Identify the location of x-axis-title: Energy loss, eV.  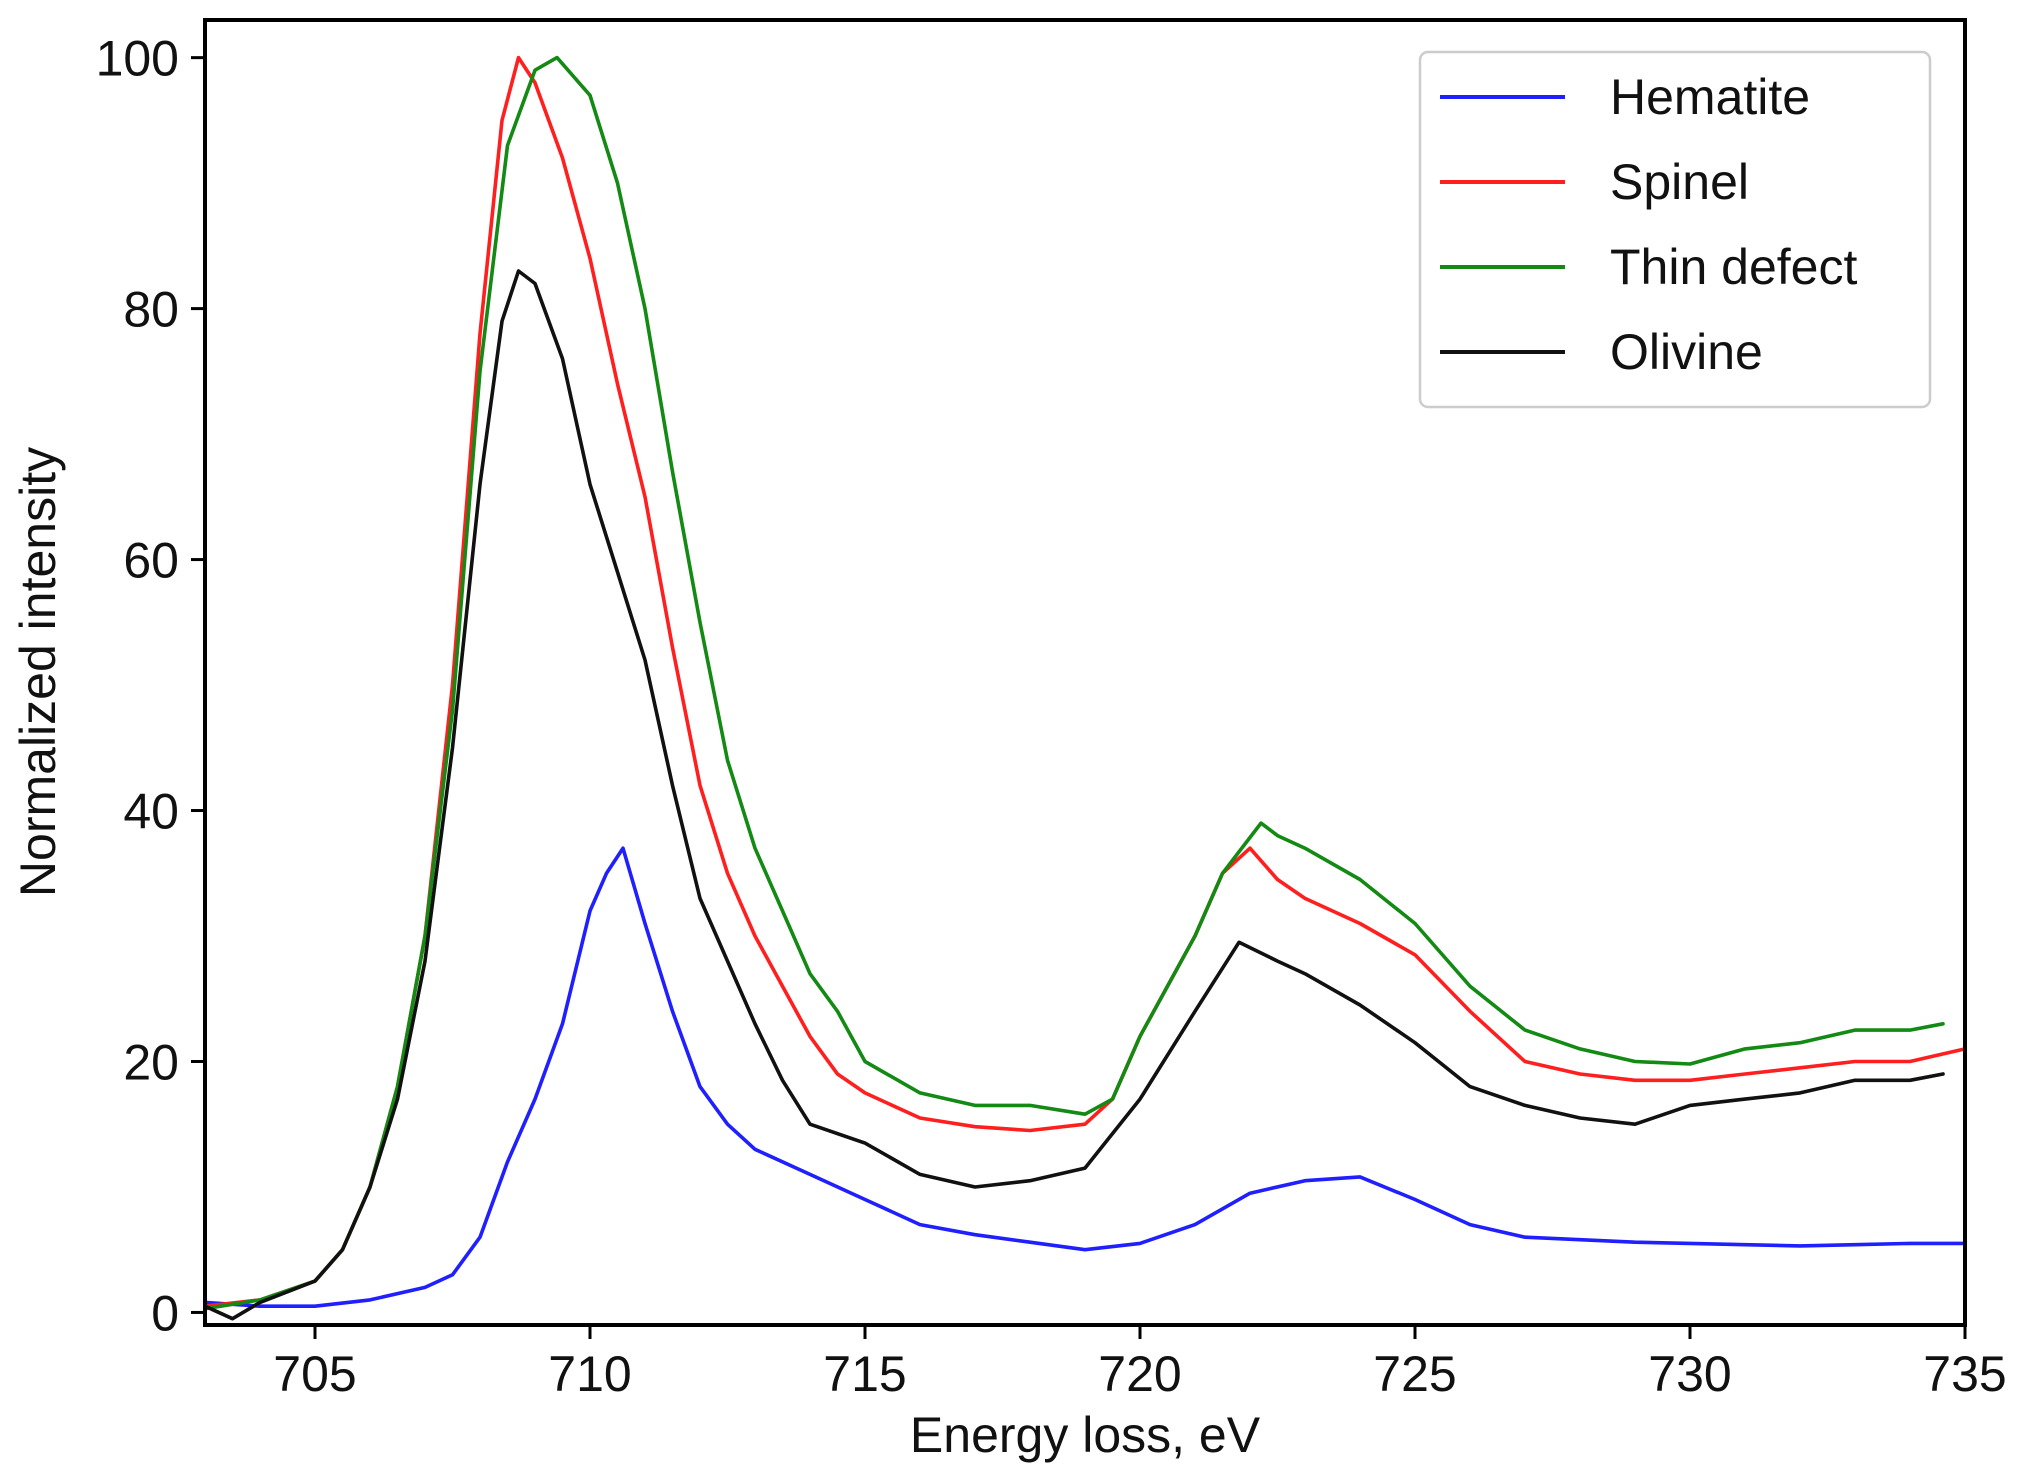
(1085, 1435).